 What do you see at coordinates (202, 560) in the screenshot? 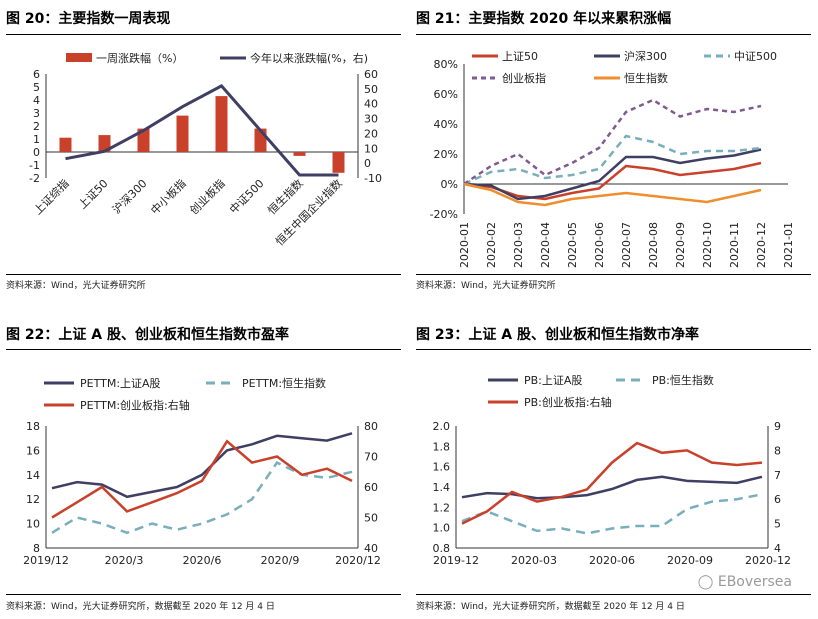
I see `x-tick-label: 2020/6` at bounding box center [202, 560].